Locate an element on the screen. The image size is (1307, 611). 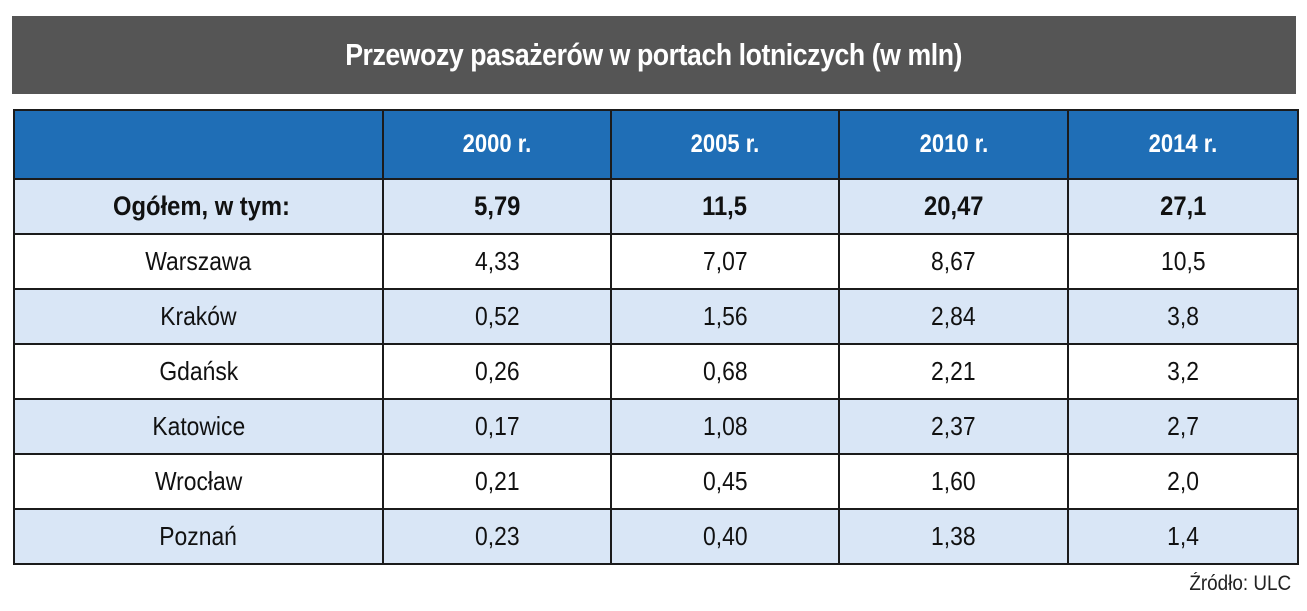
value-2014: 27,1 is located at coordinates (1183, 206).